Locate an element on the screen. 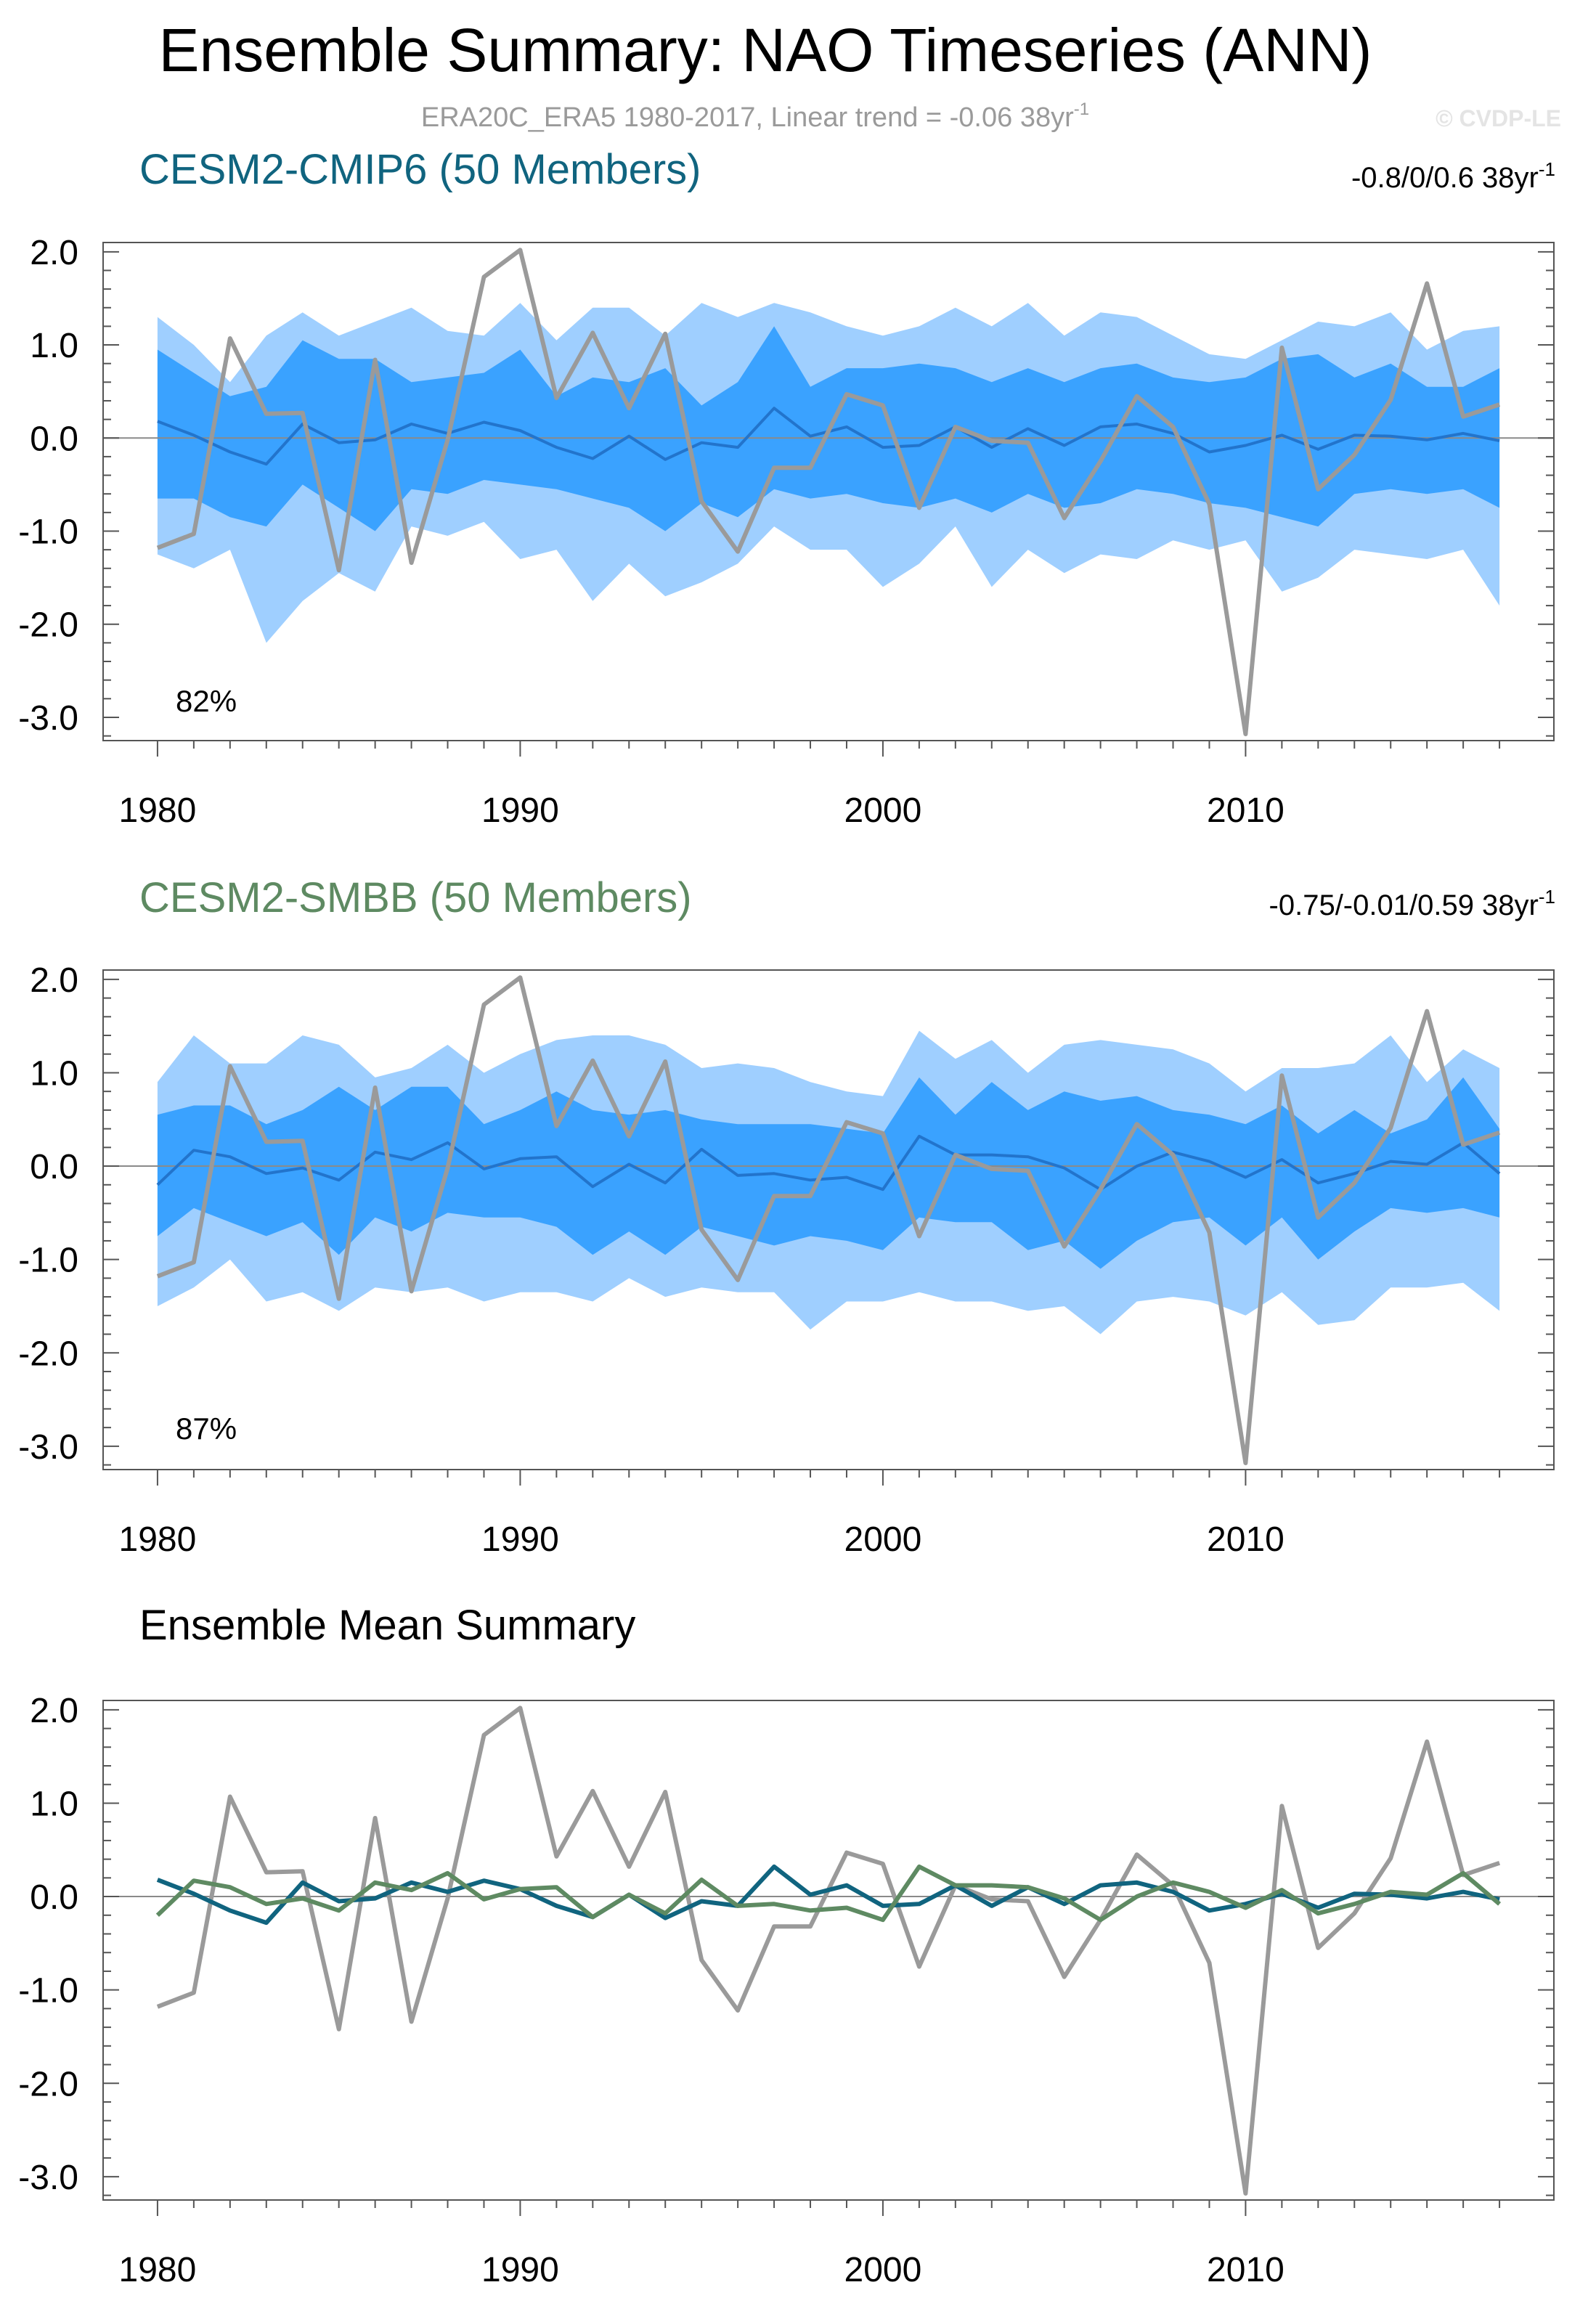 The height and width of the screenshot is (2314, 1596). range-sup-cmip6: -1 is located at coordinates (1547, 169).